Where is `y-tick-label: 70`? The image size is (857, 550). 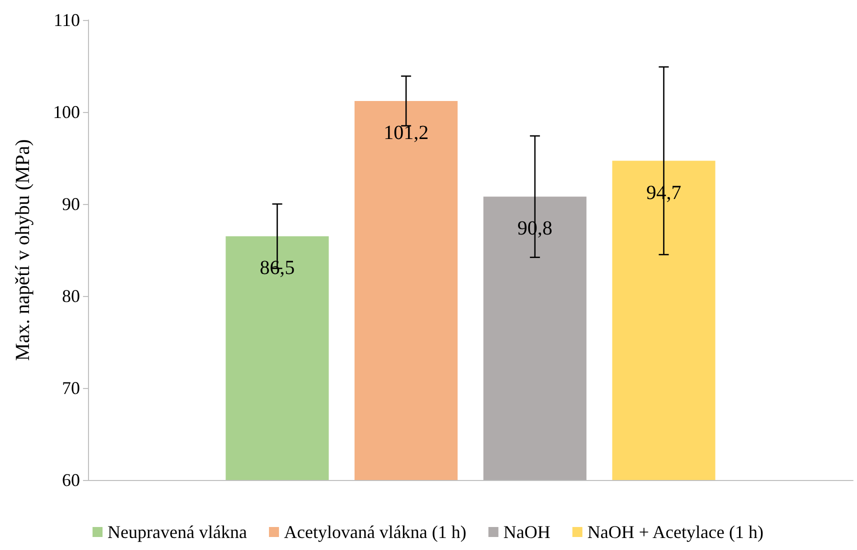
y-tick-label: 70 is located at coordinates (71, 388).